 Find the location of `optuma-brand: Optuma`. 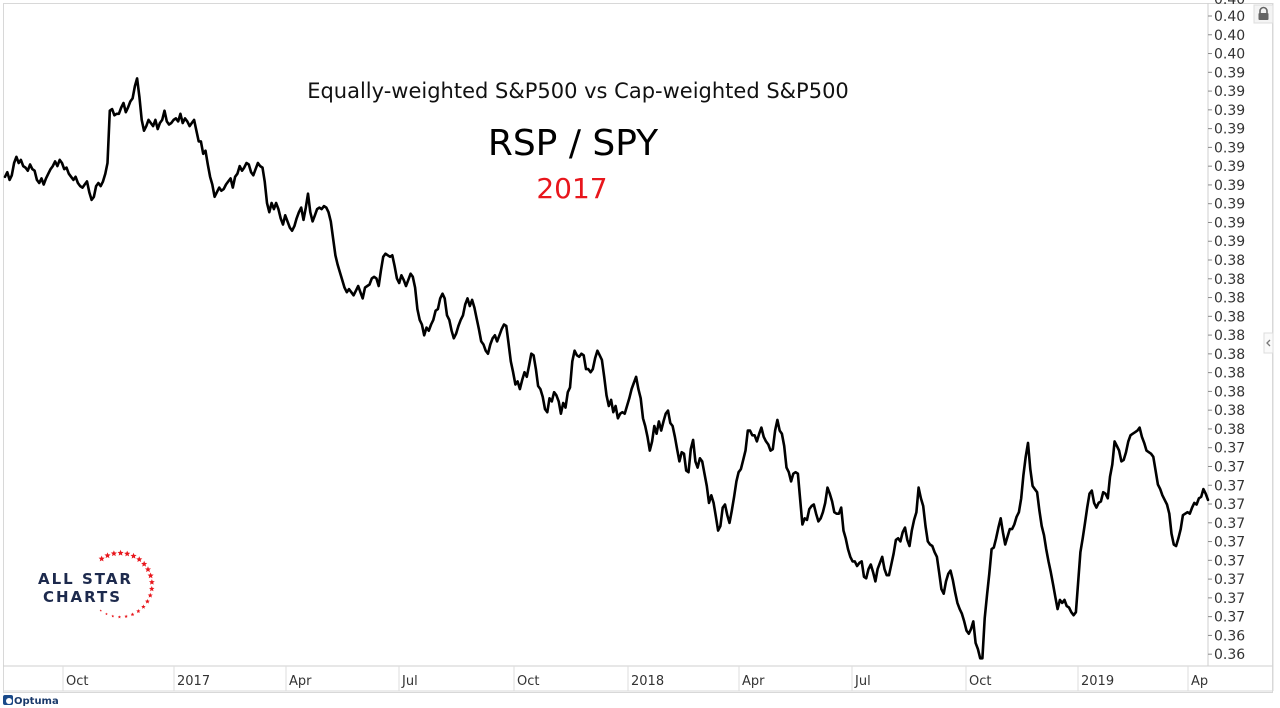

optuma-brand: Optuma is located at coordinates (31, 701).